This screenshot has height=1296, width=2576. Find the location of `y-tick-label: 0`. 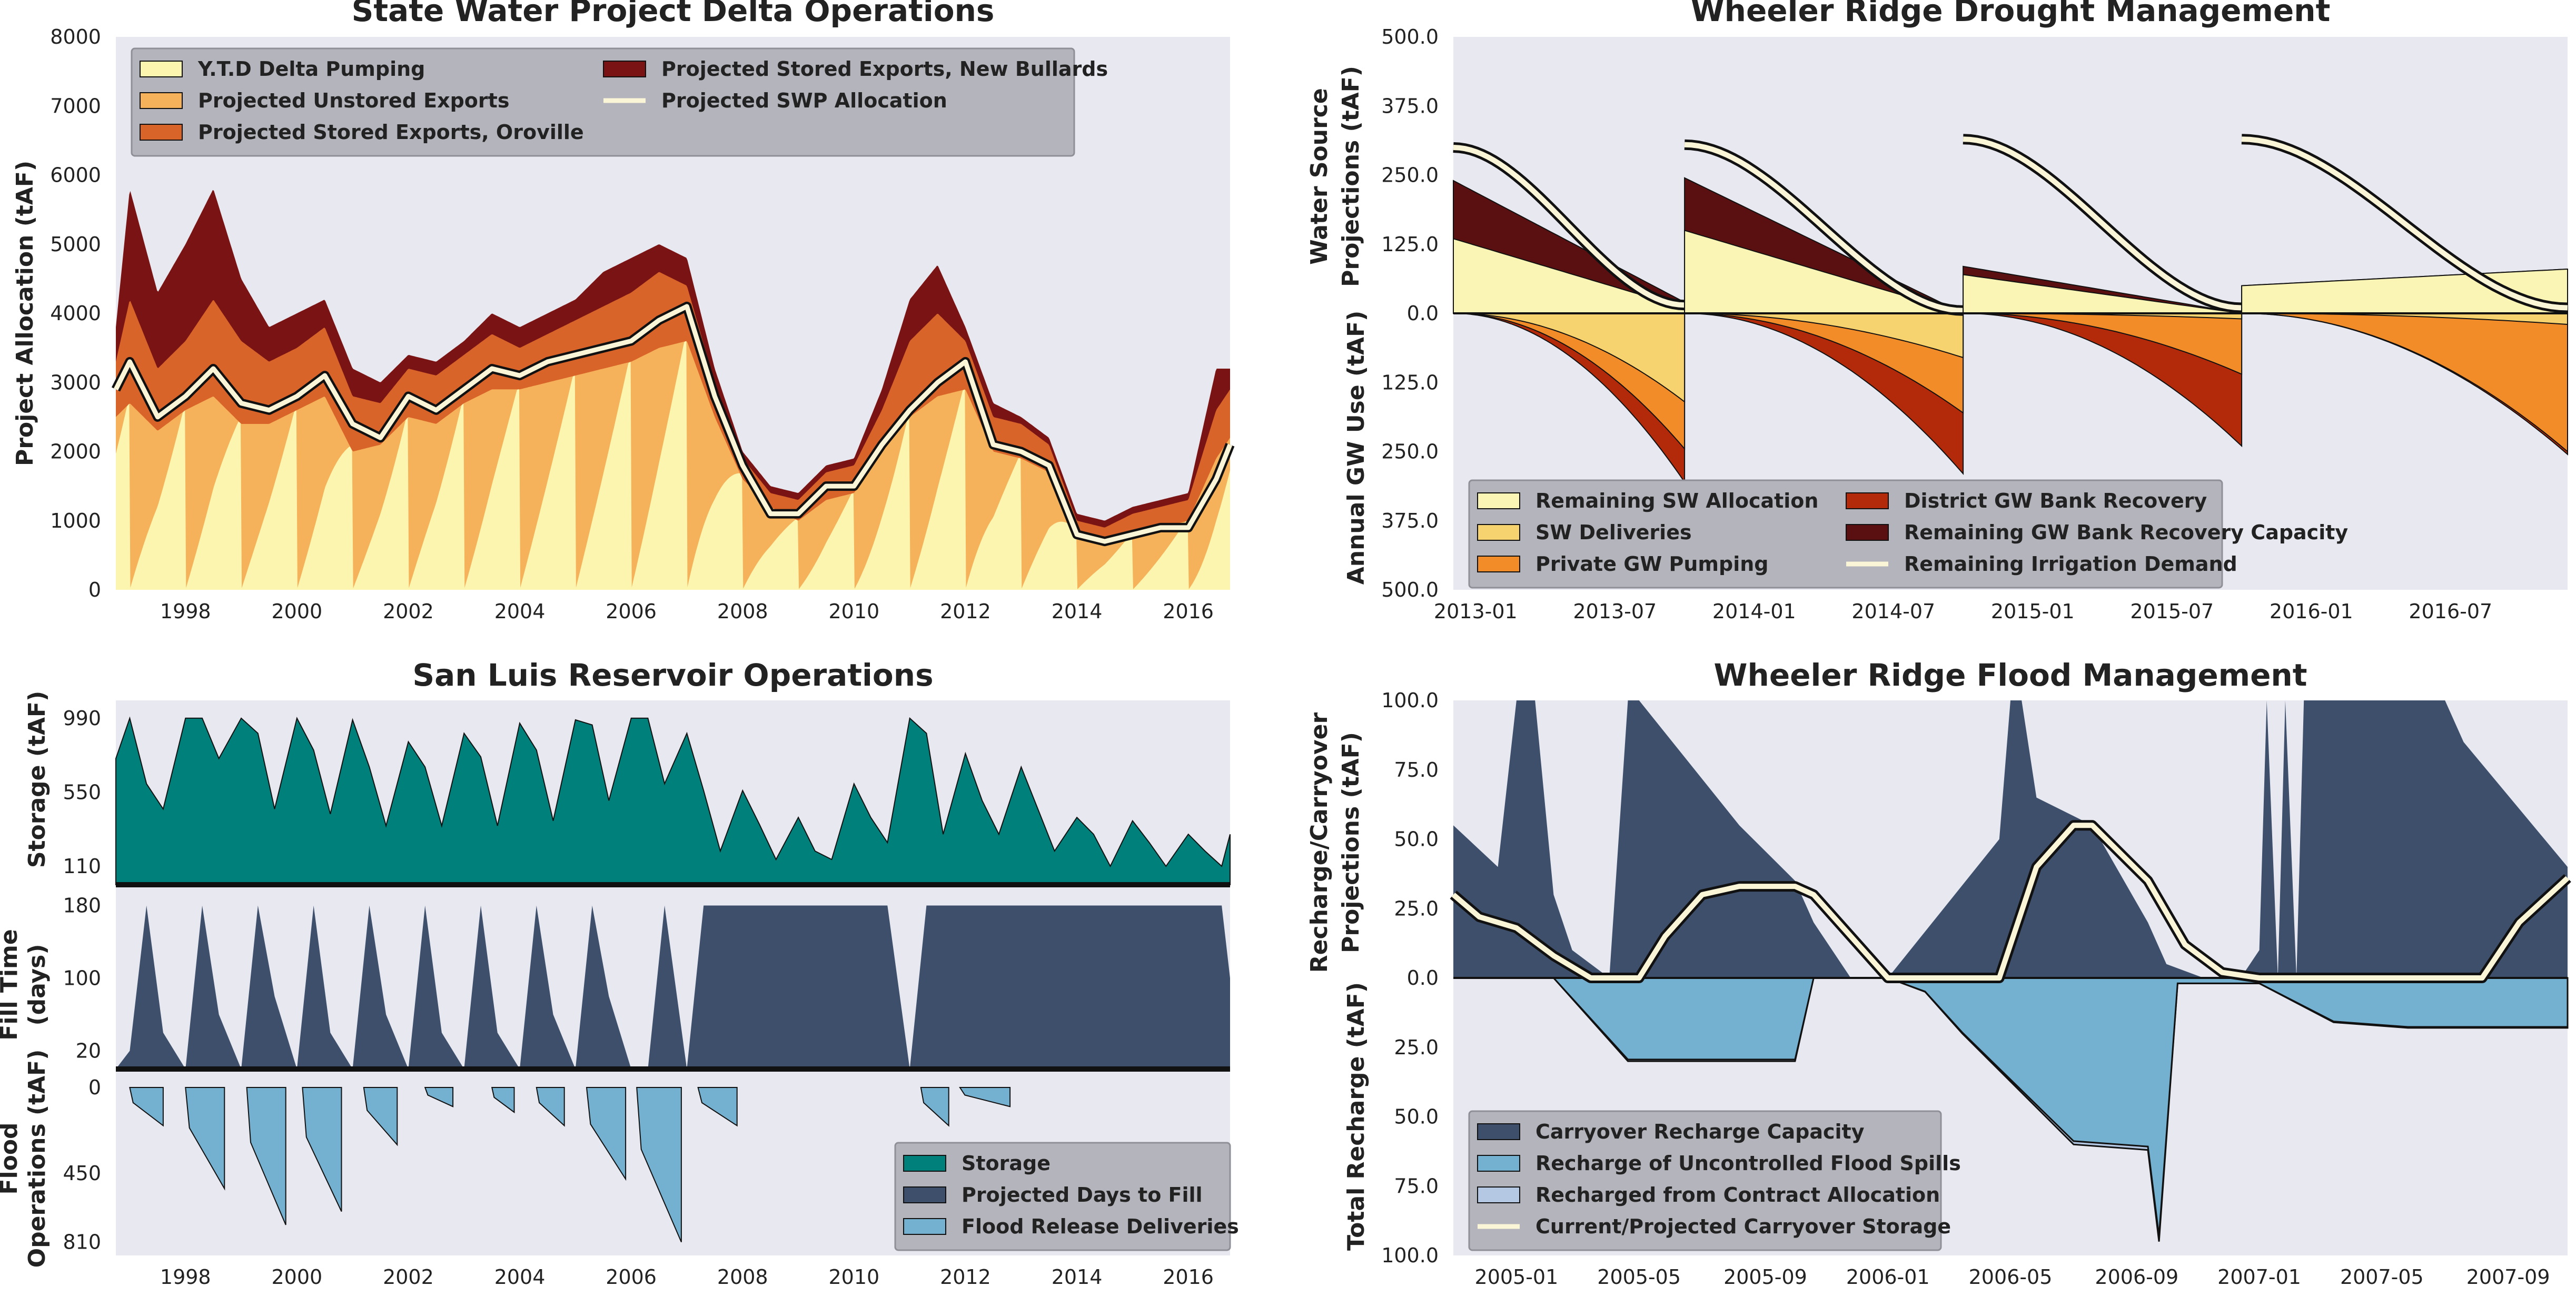

y-tick-label: 0 is located at coordinates (94, 1087).